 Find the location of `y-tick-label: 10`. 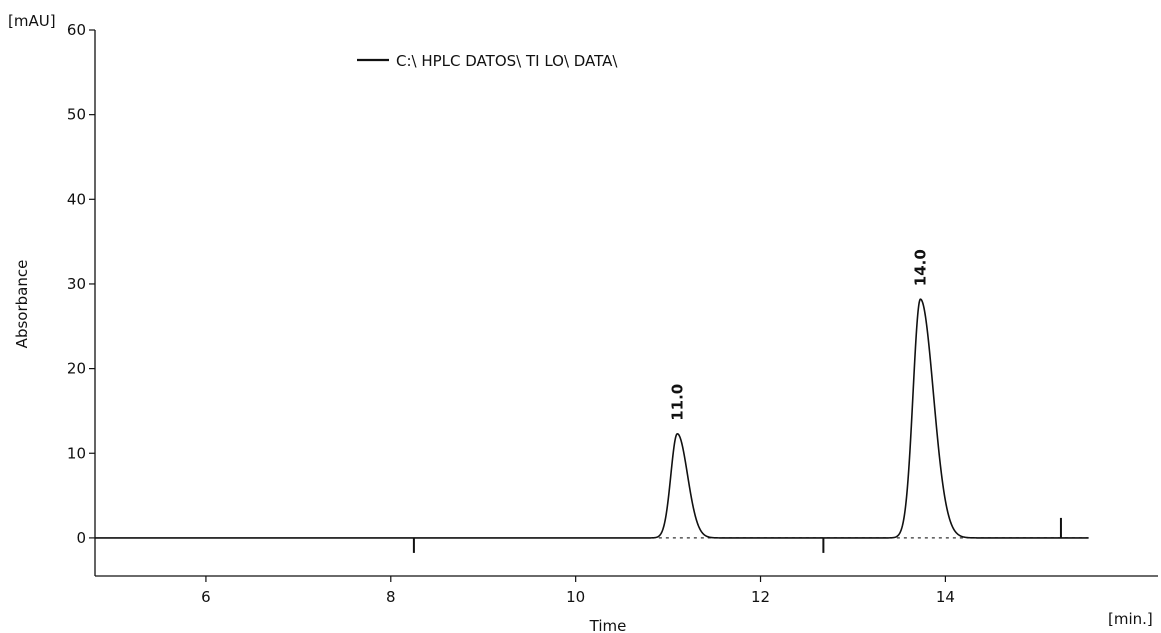

y-tick-label: 10 is located at coordinates (76, 453).